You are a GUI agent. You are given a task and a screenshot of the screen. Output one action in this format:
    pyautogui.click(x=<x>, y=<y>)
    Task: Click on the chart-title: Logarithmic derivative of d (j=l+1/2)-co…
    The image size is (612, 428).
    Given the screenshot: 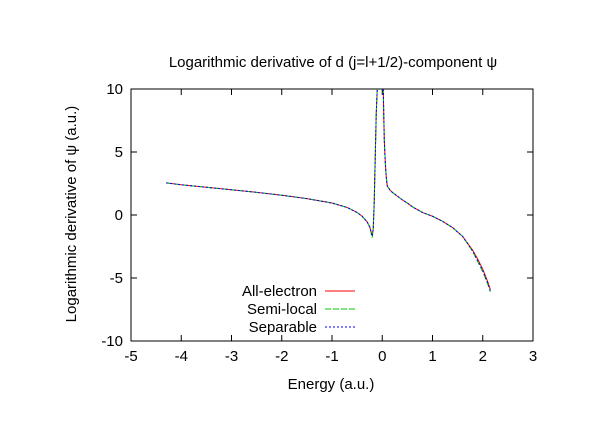 What is the action you would take?
    pyautogui.click(x=333, y=62)
    